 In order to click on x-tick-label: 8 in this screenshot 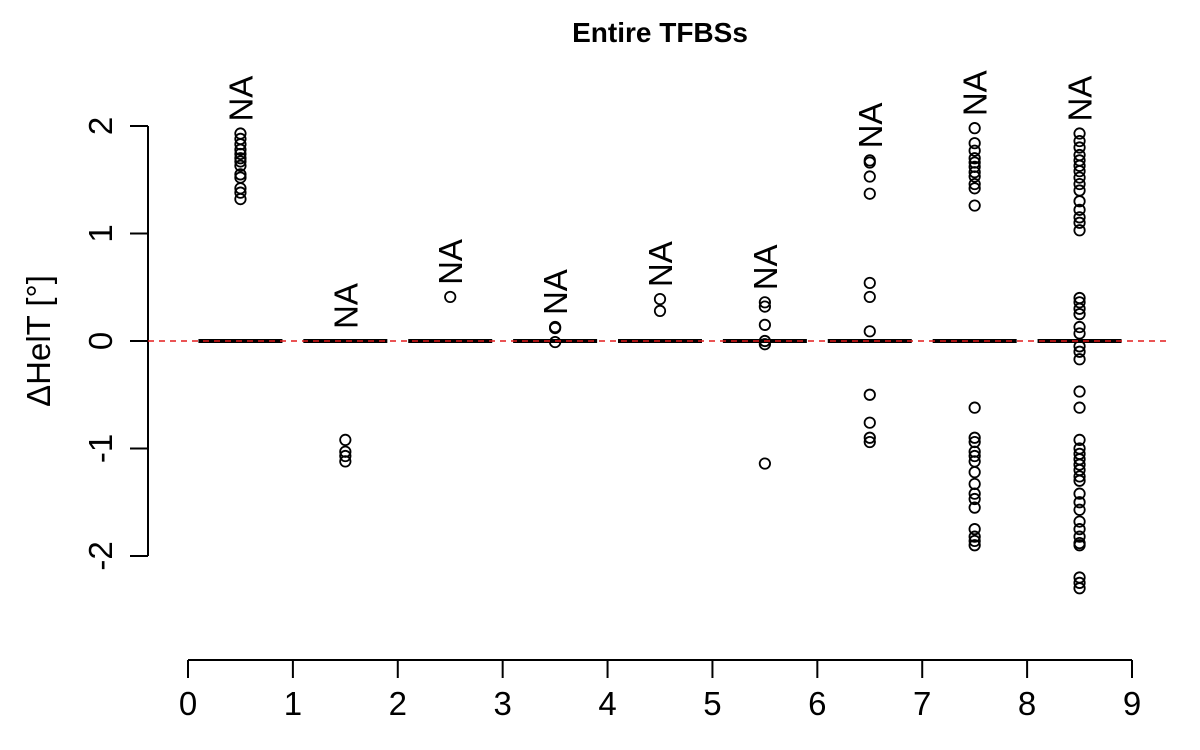, I will do `click(1027, 703)`.